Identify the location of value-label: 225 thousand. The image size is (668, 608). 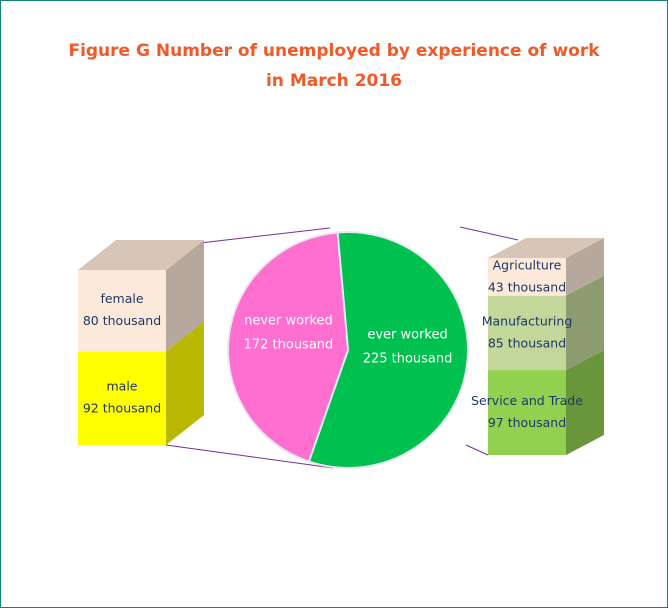
(408, 359).